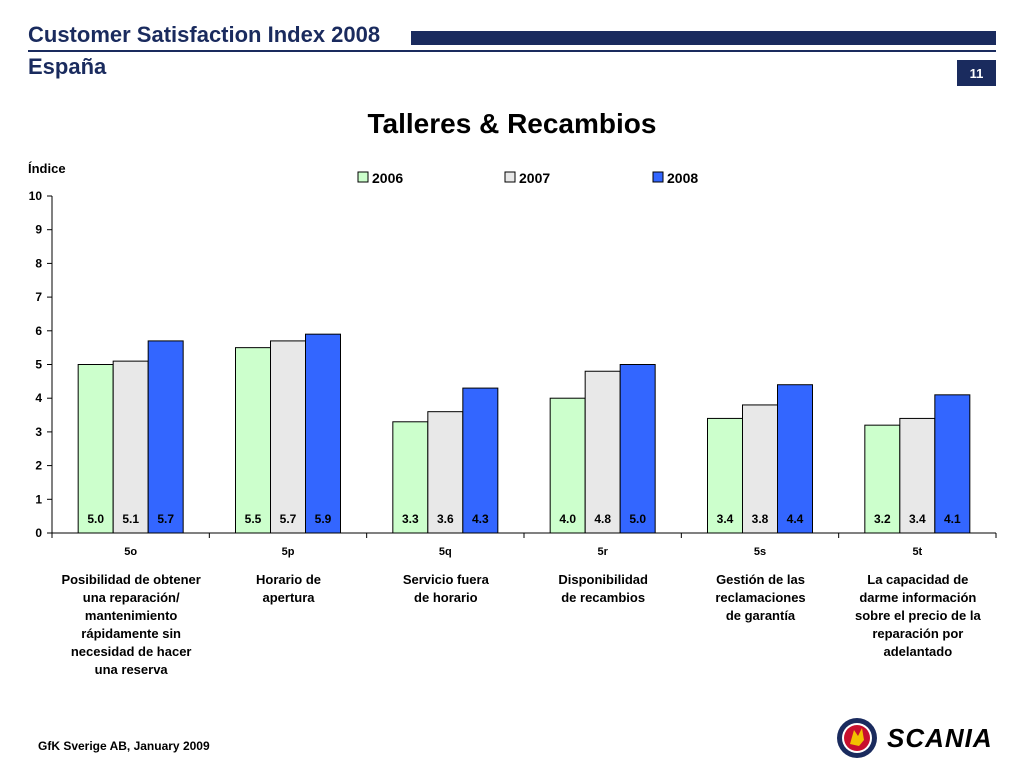 The width and height of the screenshot is (1024, 768). Describe the element at coordinates (760, 519) in the screenshot. I see `data-label: 3.8` at that location.